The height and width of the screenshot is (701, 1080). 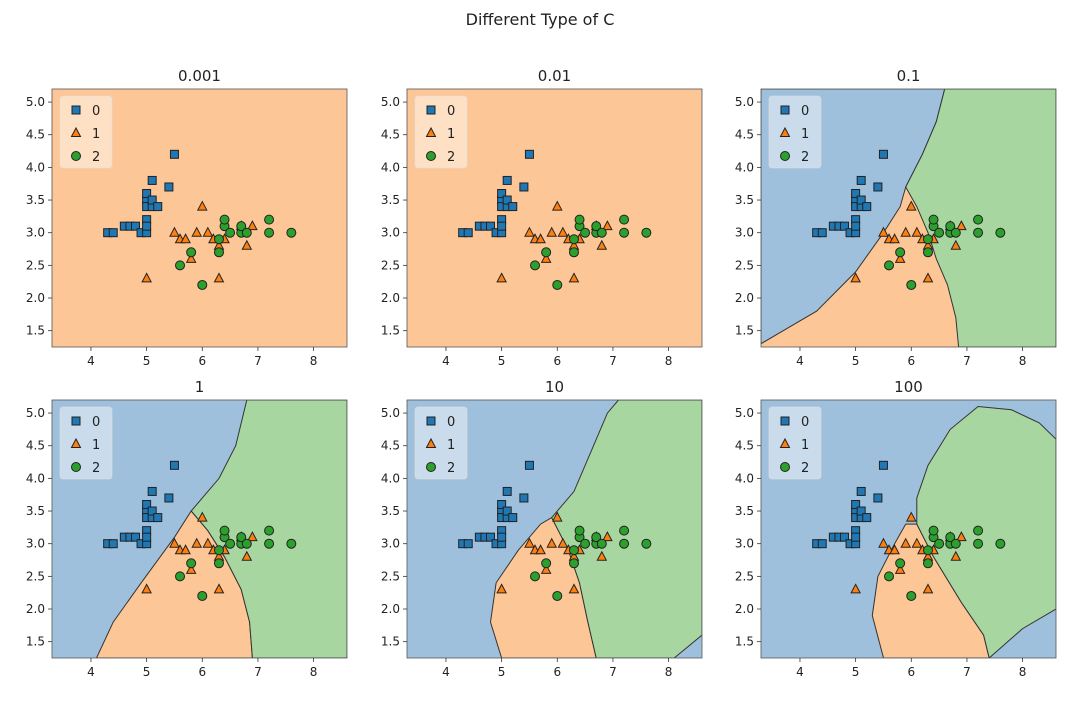 What do you see at coordinates (967, 672) in the screenshot?
I see `x-tick-label: 7` at bounding box center [967, 672].